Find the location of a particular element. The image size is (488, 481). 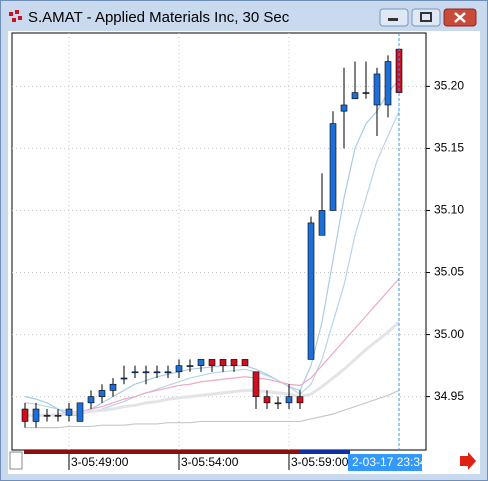

cursor-label: 2-03-17 23:34:00 is located at coordinates (398, 462).